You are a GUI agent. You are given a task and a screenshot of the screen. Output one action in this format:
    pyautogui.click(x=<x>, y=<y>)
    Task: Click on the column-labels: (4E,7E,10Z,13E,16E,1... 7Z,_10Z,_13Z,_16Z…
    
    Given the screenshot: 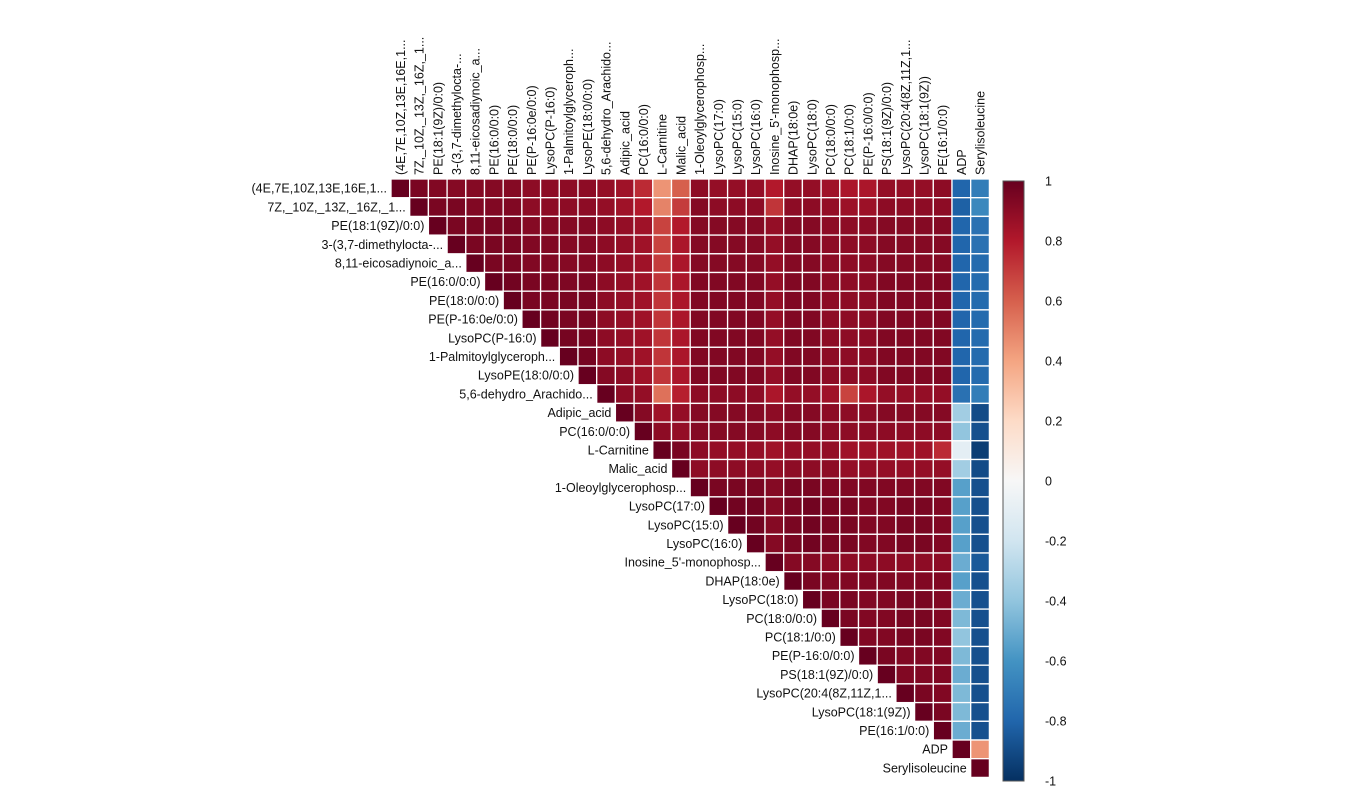 What is the action you would take?
    pyautogui.click(x=691, y=106)
    